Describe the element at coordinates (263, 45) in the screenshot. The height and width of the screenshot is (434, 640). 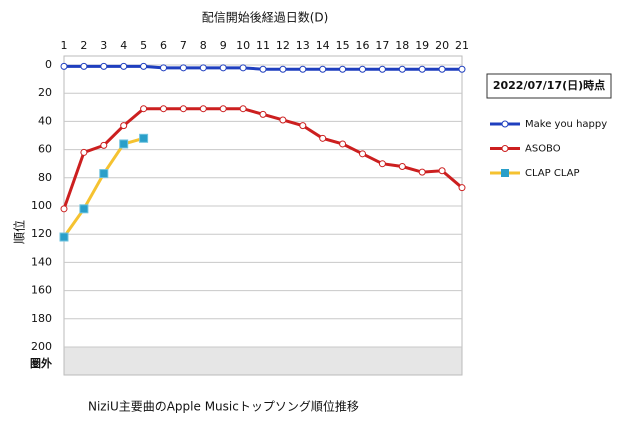
I see `x-tick-label: 11` at that location.